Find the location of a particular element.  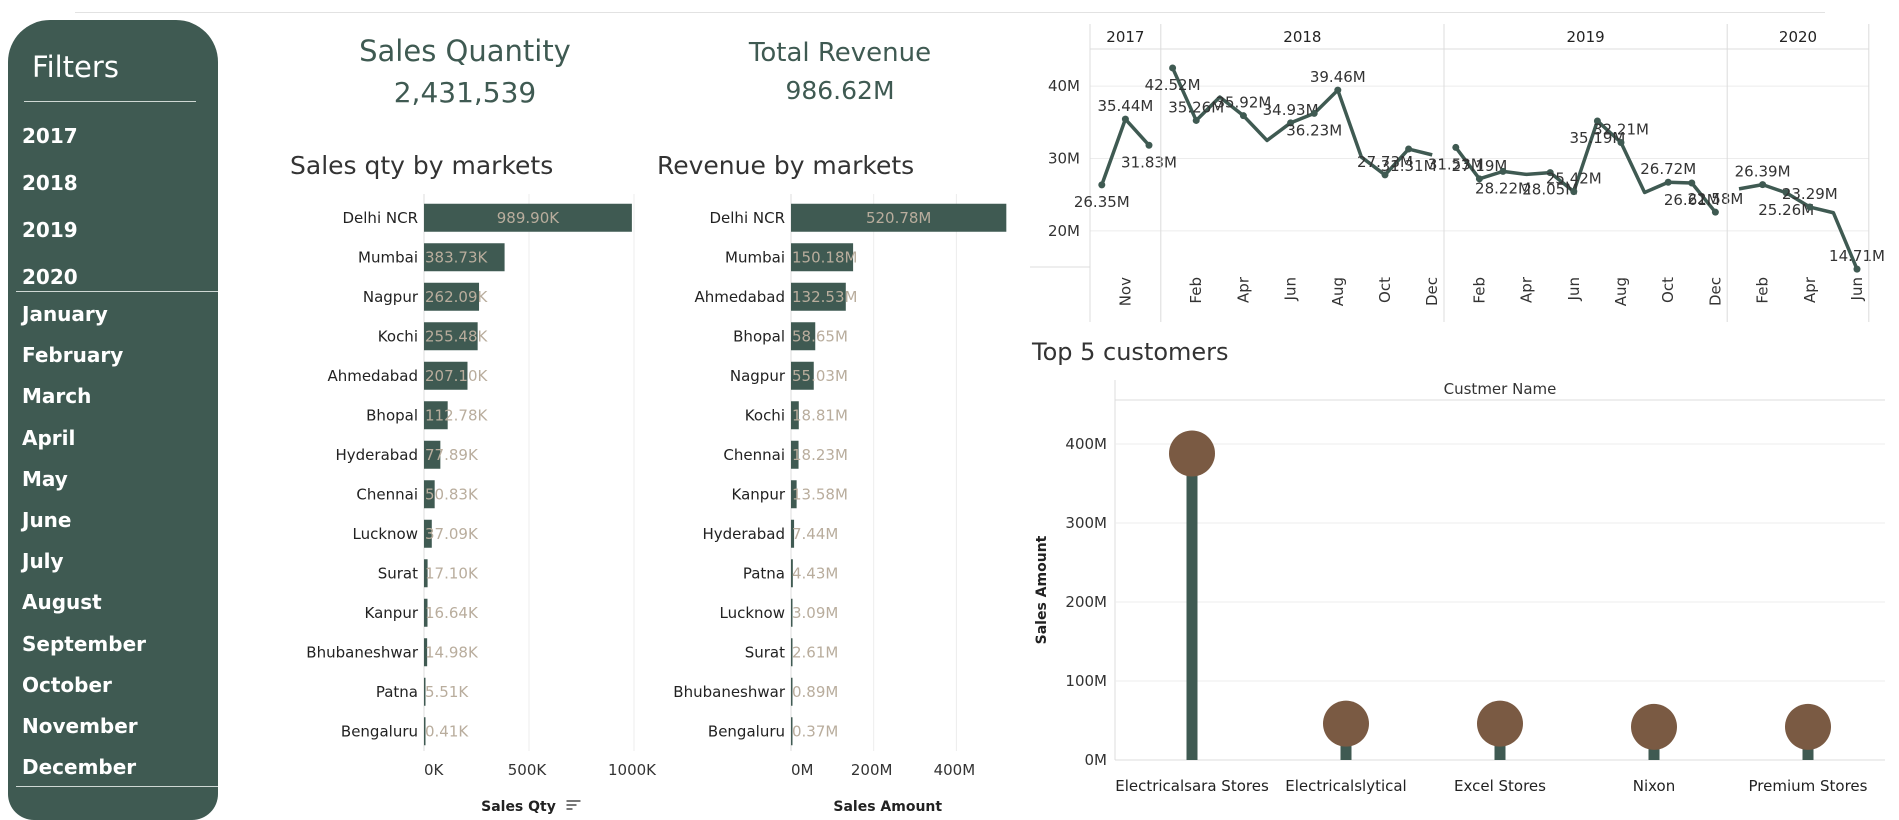

data-label: 18.81M is located at coordinates (820, 415).